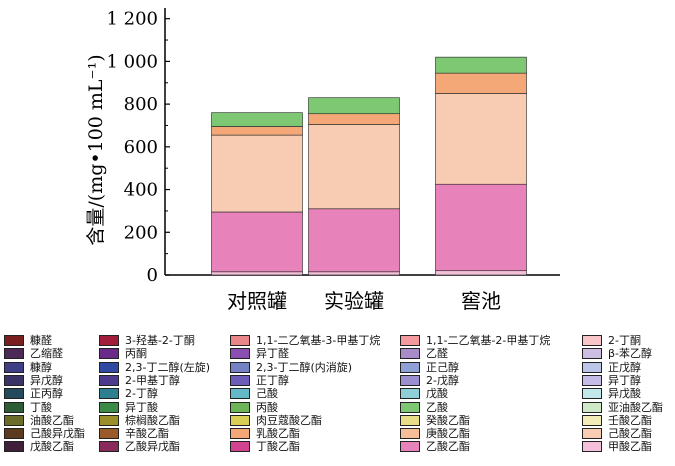 Image resolution: width=675 pixels, height=466 pixels. I want to click on legend-label: 乙缩醛, so click(46, 354).